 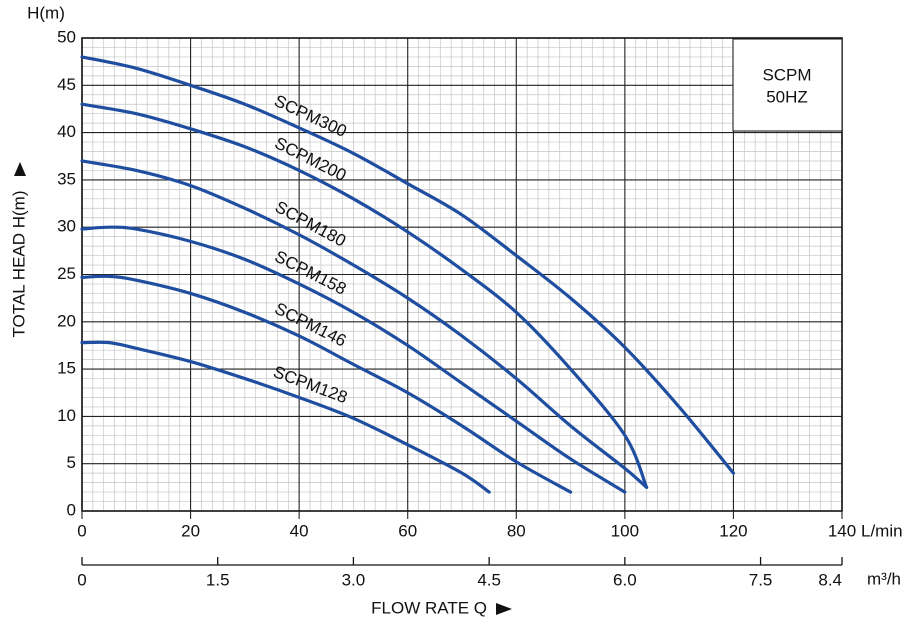 I want to click on x-tick-label: 40, so click(x=299, y=530).